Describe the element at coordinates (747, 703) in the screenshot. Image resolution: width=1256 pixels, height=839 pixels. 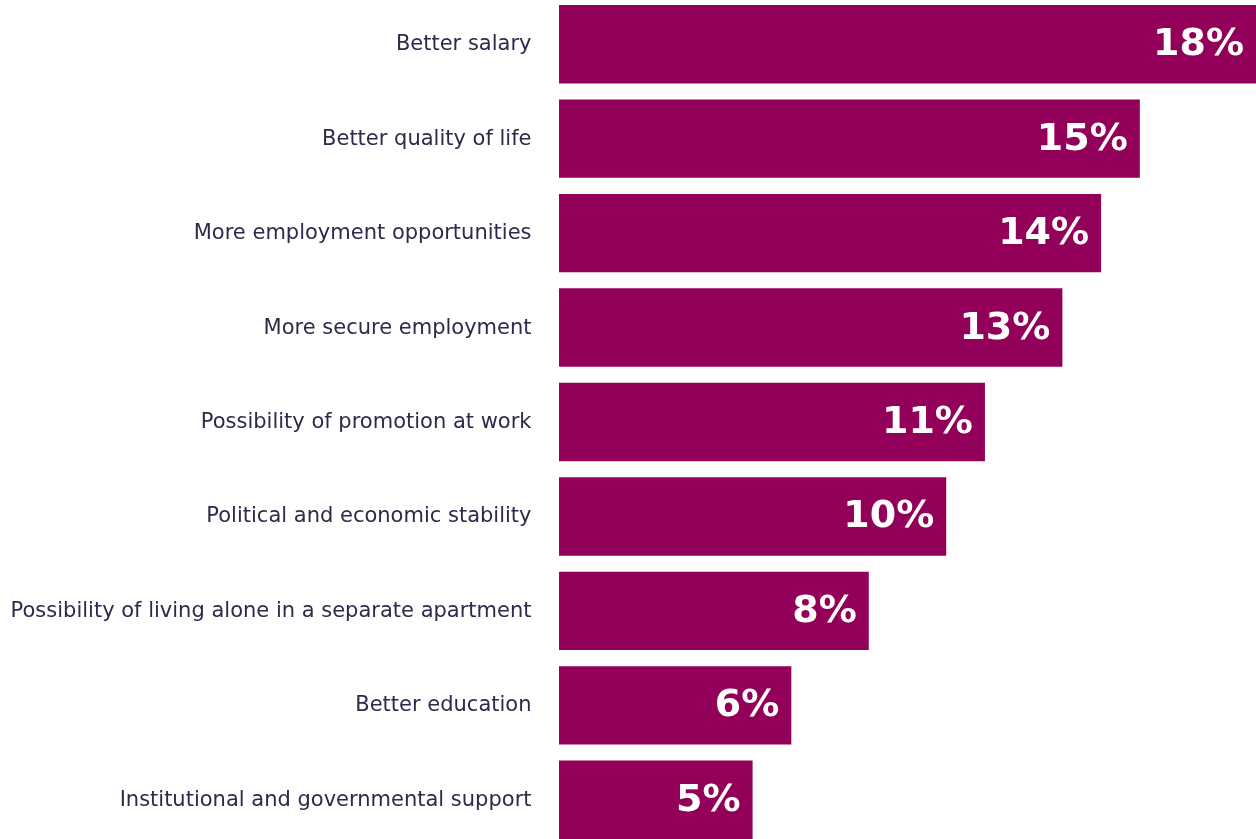
I see `data-label: 6%` at that location.